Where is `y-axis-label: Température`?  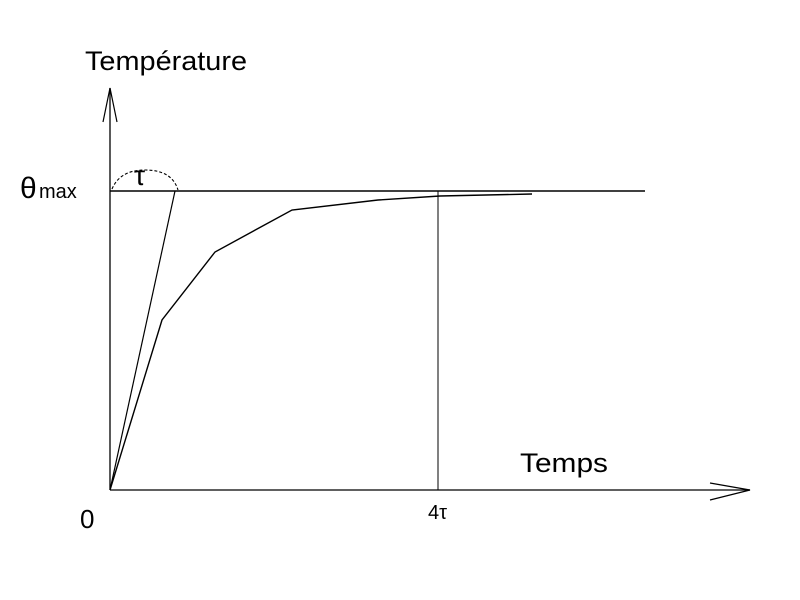 y-axis-label: Température is located at coordinates (166, 61).